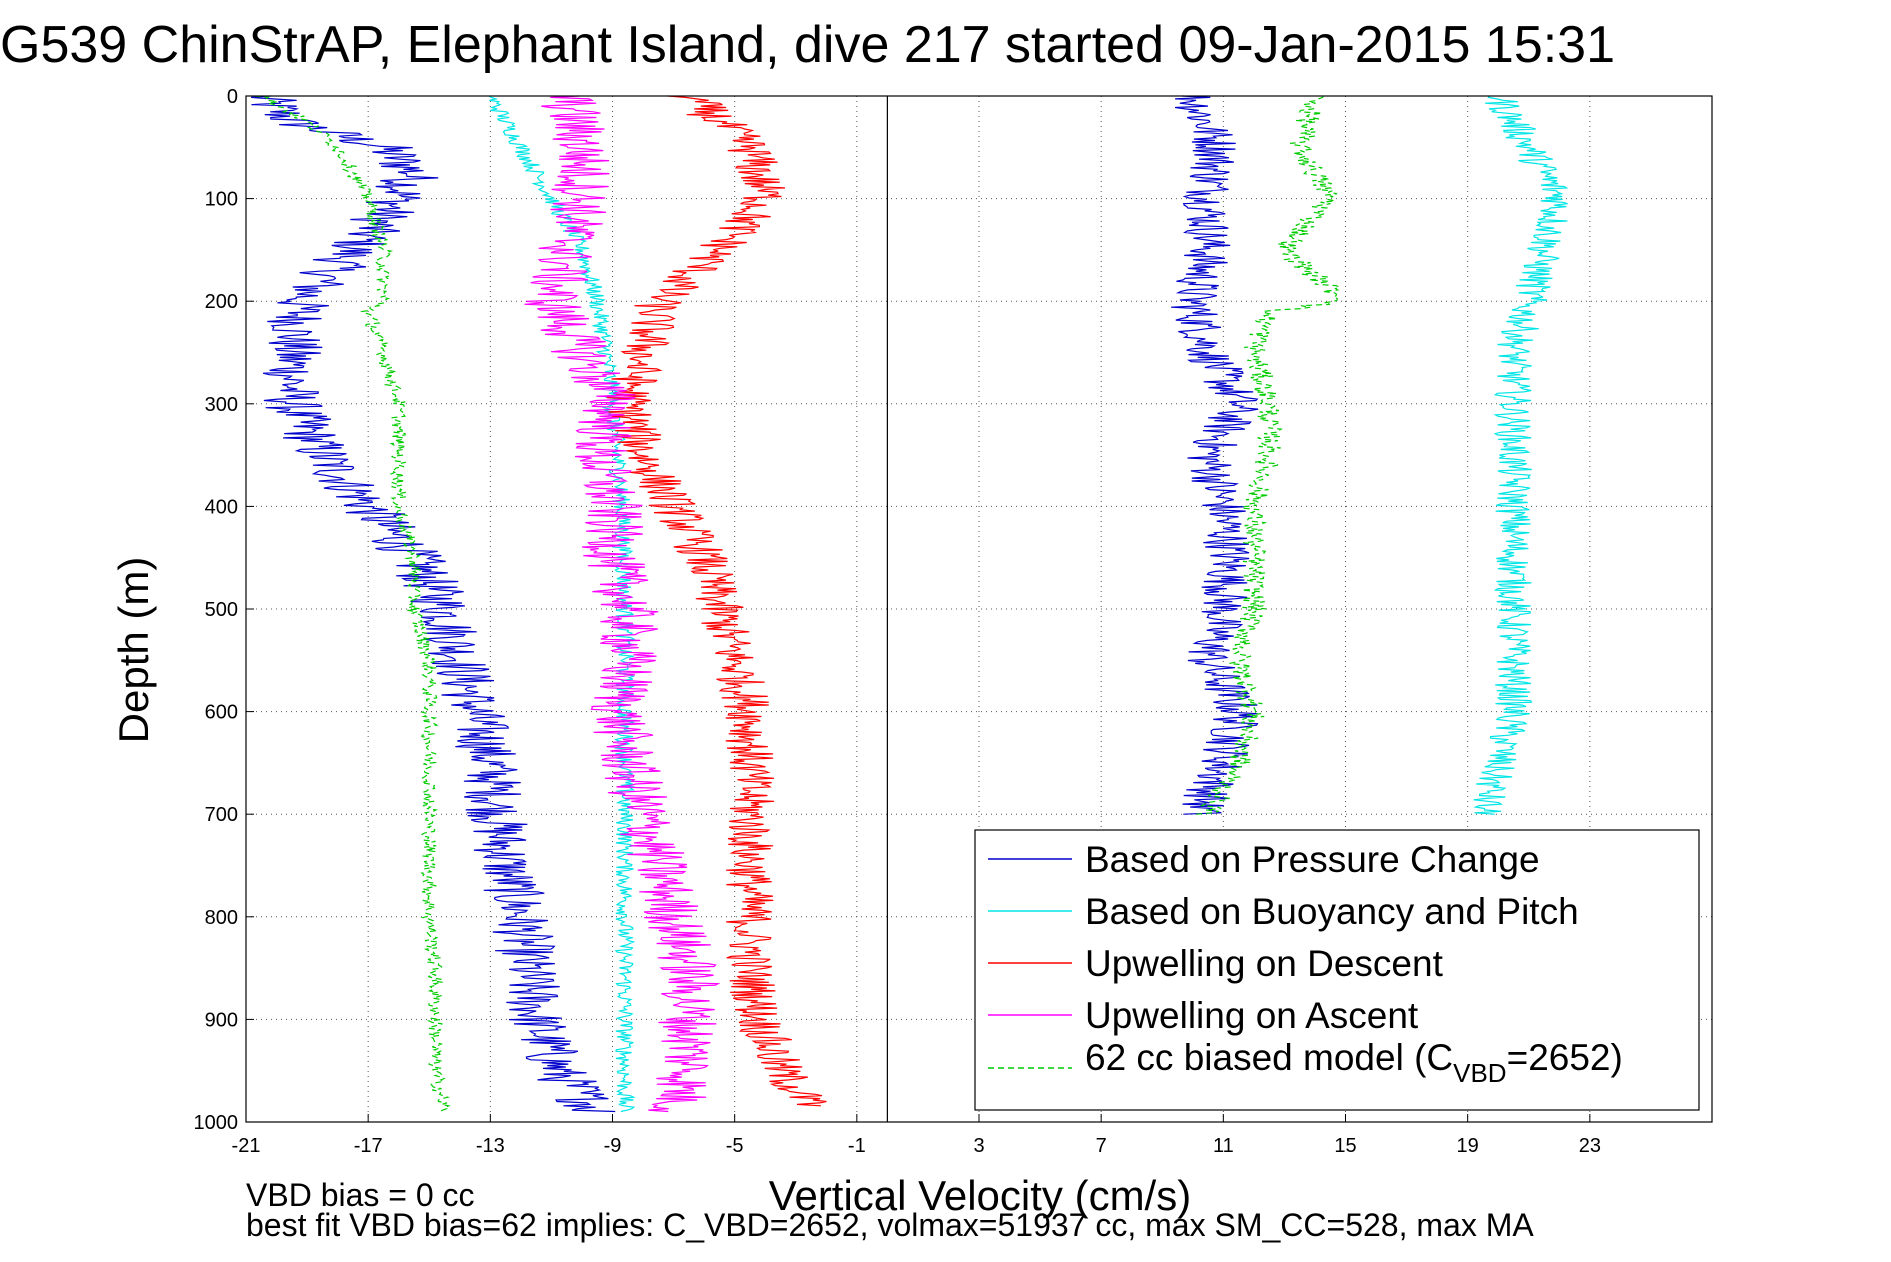  Describe the element at coordinates (216, 1123) in the screenshot. I see `y-tick-label: 1000` at that location.